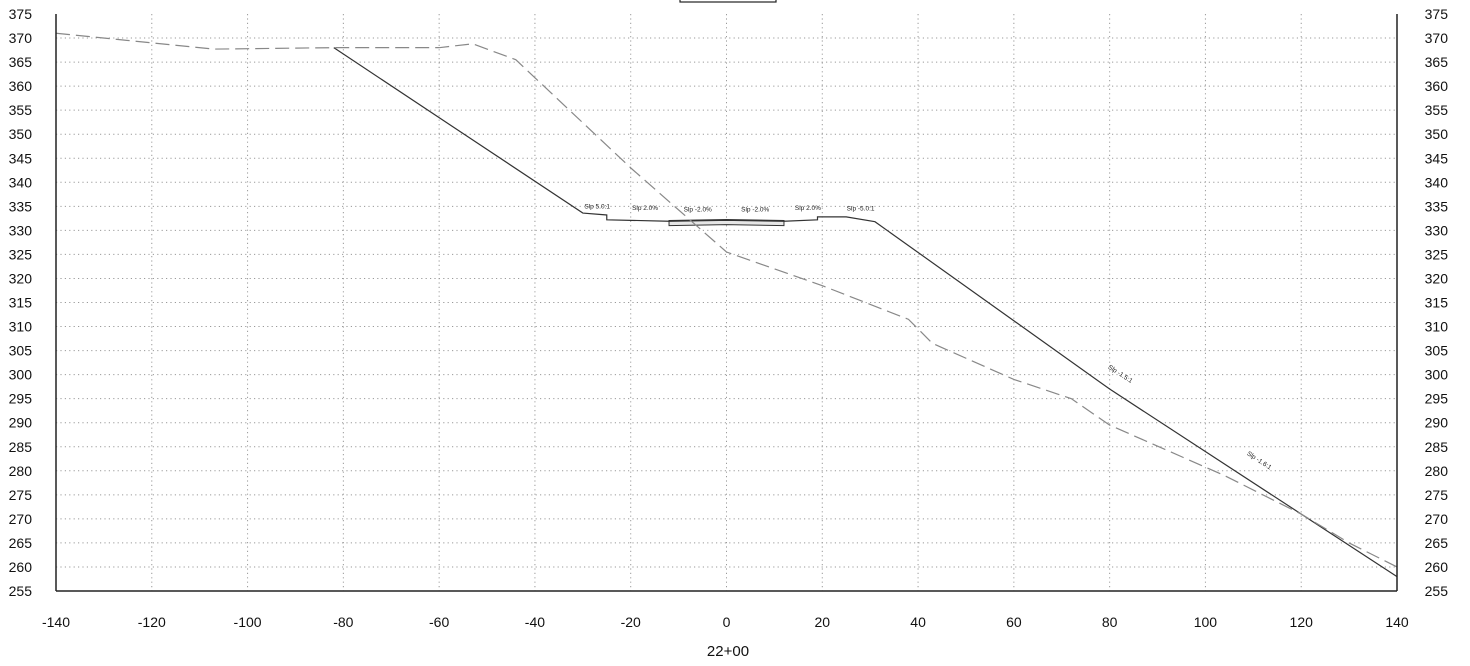 Image resolution: width=1470 pixels, height=666 pixels. Describe the element at coordinates (21, 591) in the screenshot. I see `y-tick-label-left: 255` at that location.